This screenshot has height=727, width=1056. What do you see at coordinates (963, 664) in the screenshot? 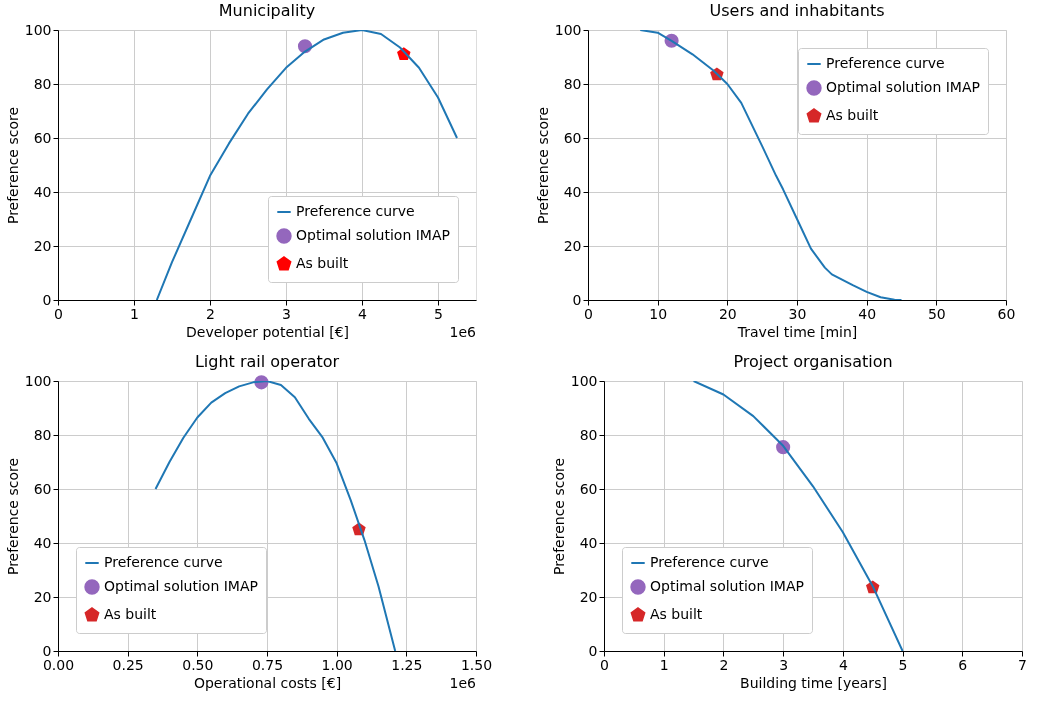
I see `x-tick-label: 6` at bounding box center [963, 664].